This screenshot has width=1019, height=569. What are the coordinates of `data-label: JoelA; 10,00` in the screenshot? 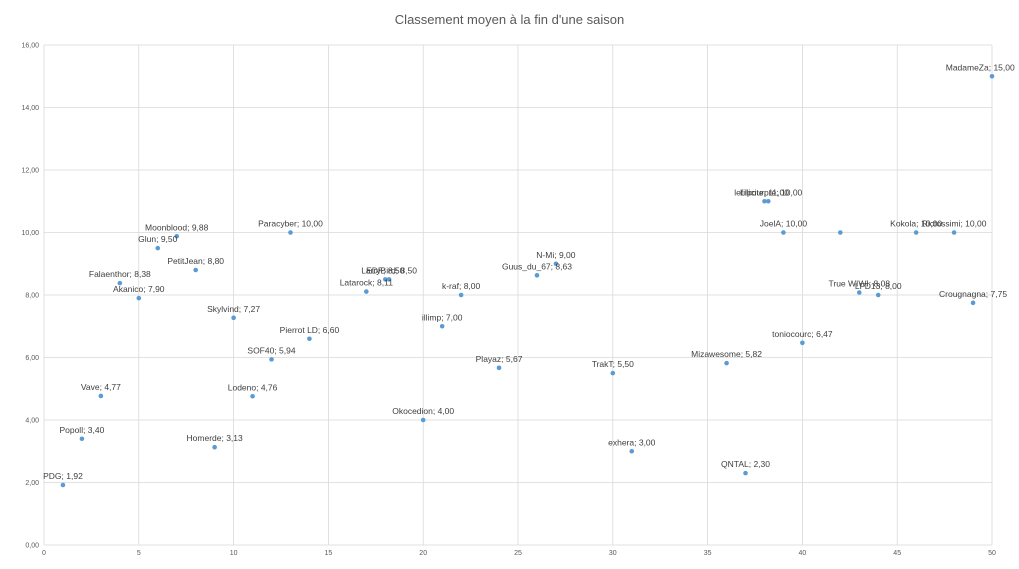 It's located at (784, 224).